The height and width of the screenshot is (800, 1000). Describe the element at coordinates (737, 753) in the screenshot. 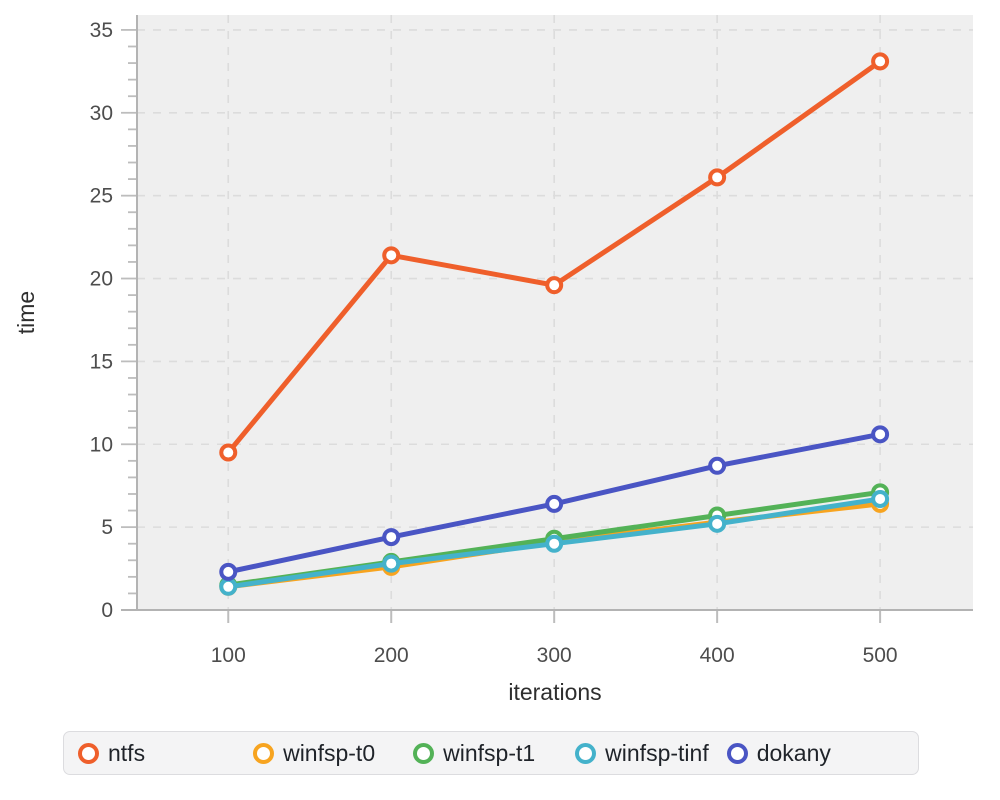

I see `legend-marker-dokany-icon` at that location.